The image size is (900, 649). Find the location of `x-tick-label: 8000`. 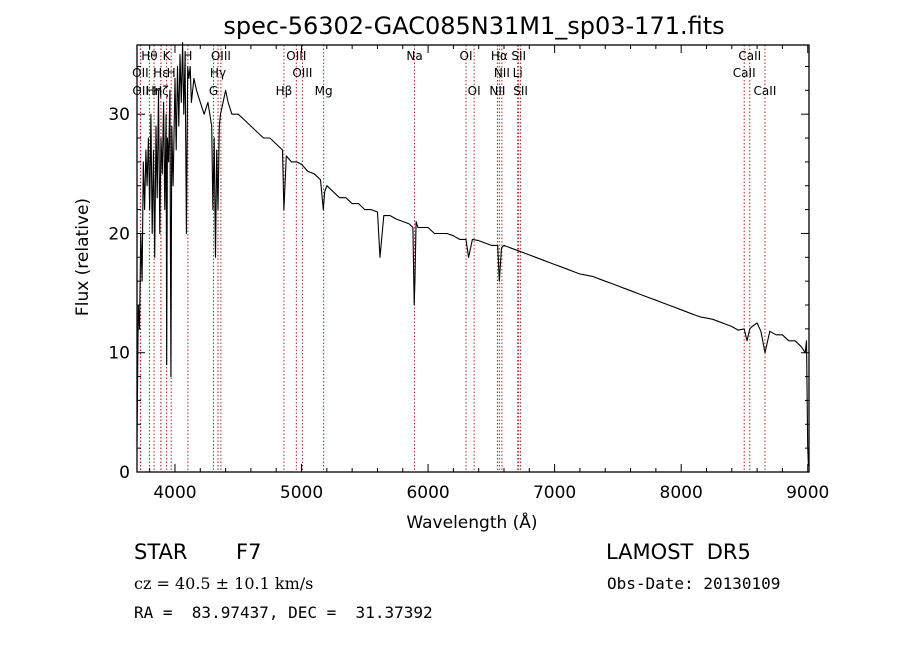

x-tick-label: 8000 is located at coordinates (681, 493).